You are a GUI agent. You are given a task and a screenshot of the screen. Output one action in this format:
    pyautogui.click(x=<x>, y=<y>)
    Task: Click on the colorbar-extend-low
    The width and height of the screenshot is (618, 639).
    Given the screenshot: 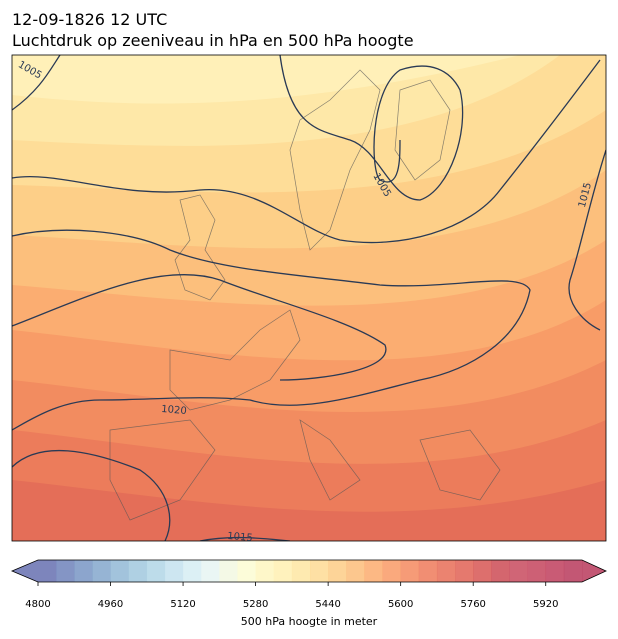 What is the action you would take?
    pyautogui.click(x=25, y=571)
    